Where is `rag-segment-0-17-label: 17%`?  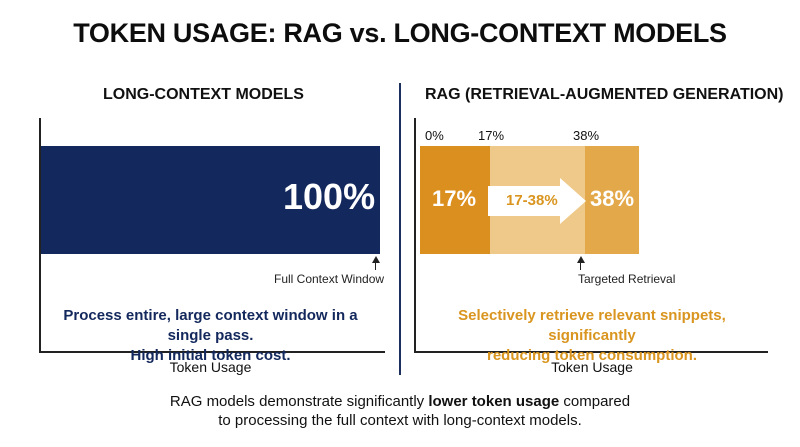 rag-segment-0-17-label: 17% is located at coordinates (454, 198).